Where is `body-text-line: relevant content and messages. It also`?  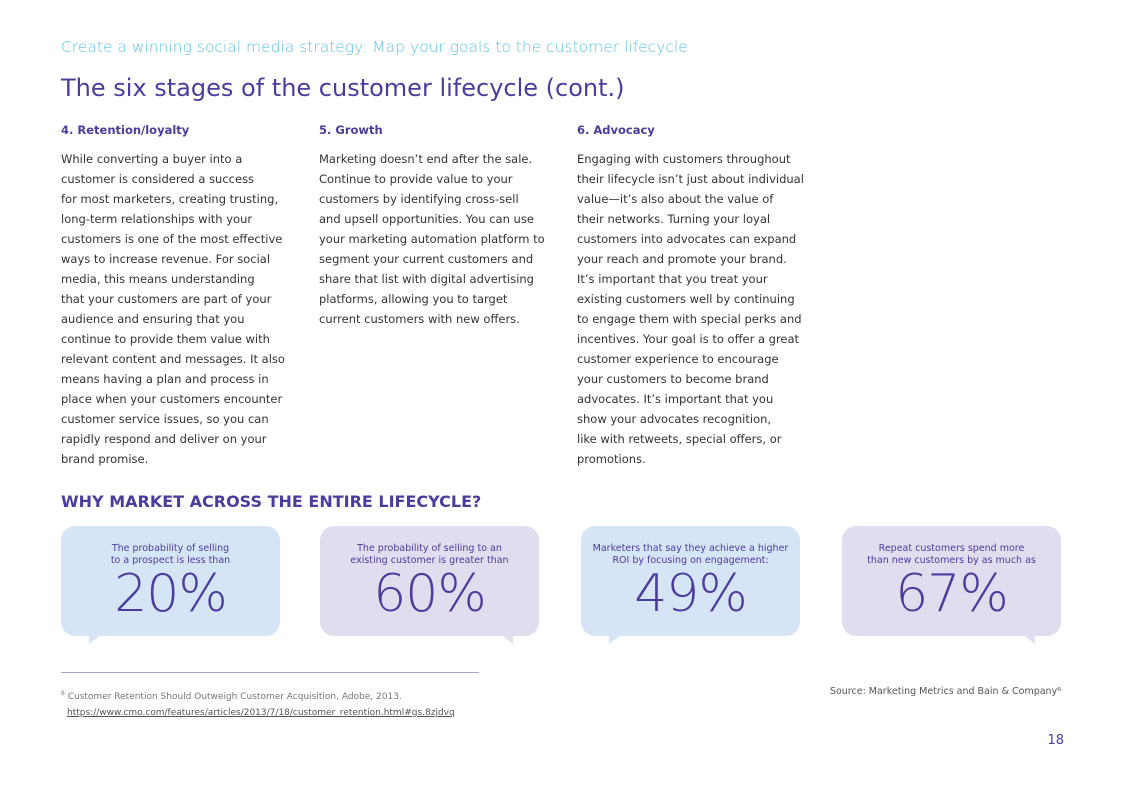
body-text-line: relevant content and messages. It also is located at coordinates (173, 359).